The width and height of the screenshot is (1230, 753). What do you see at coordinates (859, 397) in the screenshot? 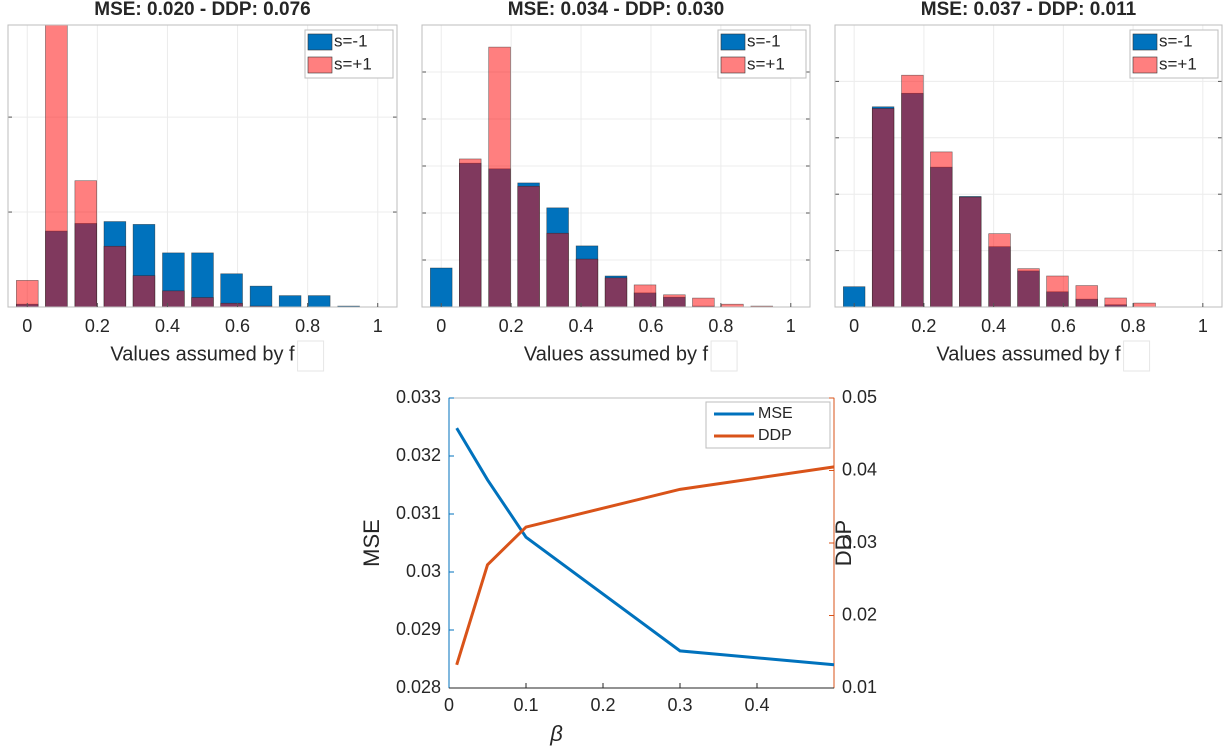
I see `y2-tick-label: 0.05` at bounding box center [859, 397].